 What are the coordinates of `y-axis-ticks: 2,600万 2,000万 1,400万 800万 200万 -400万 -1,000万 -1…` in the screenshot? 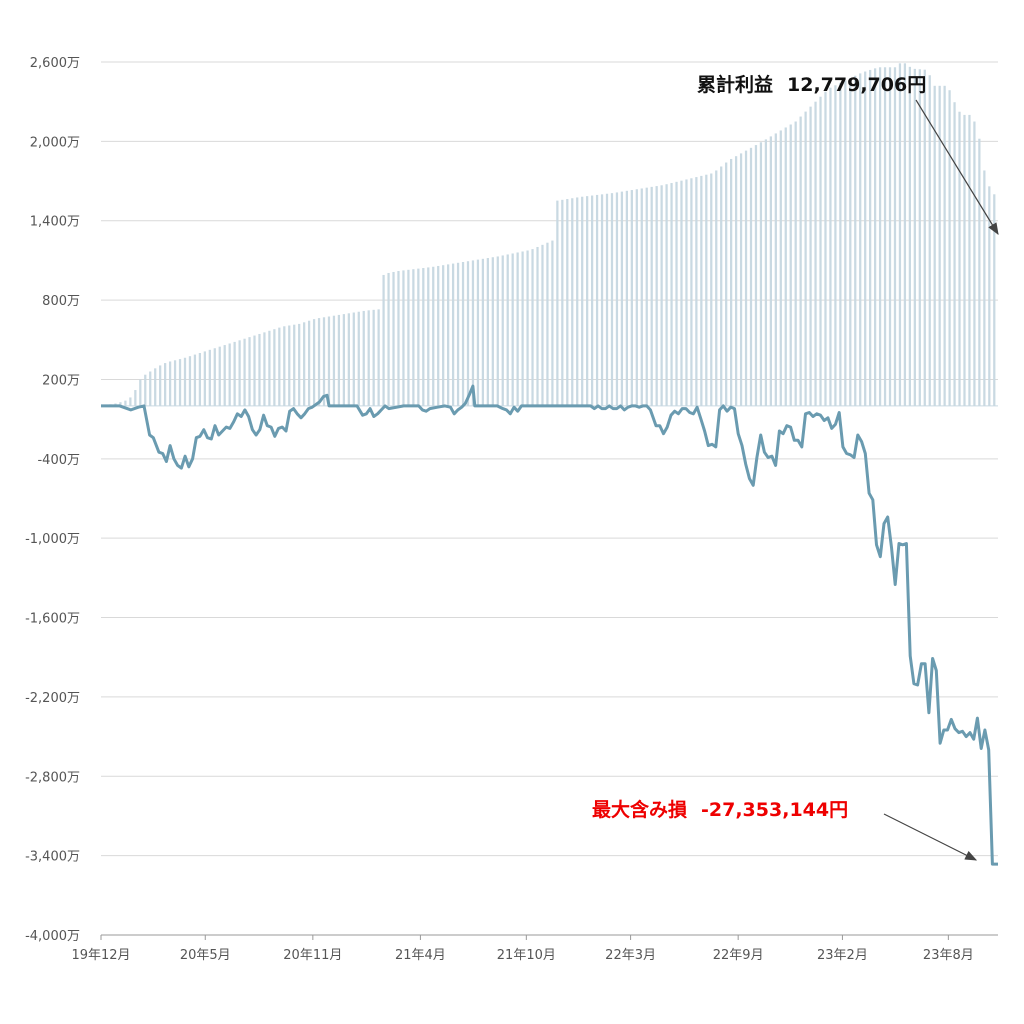 It's located at (52, 500).